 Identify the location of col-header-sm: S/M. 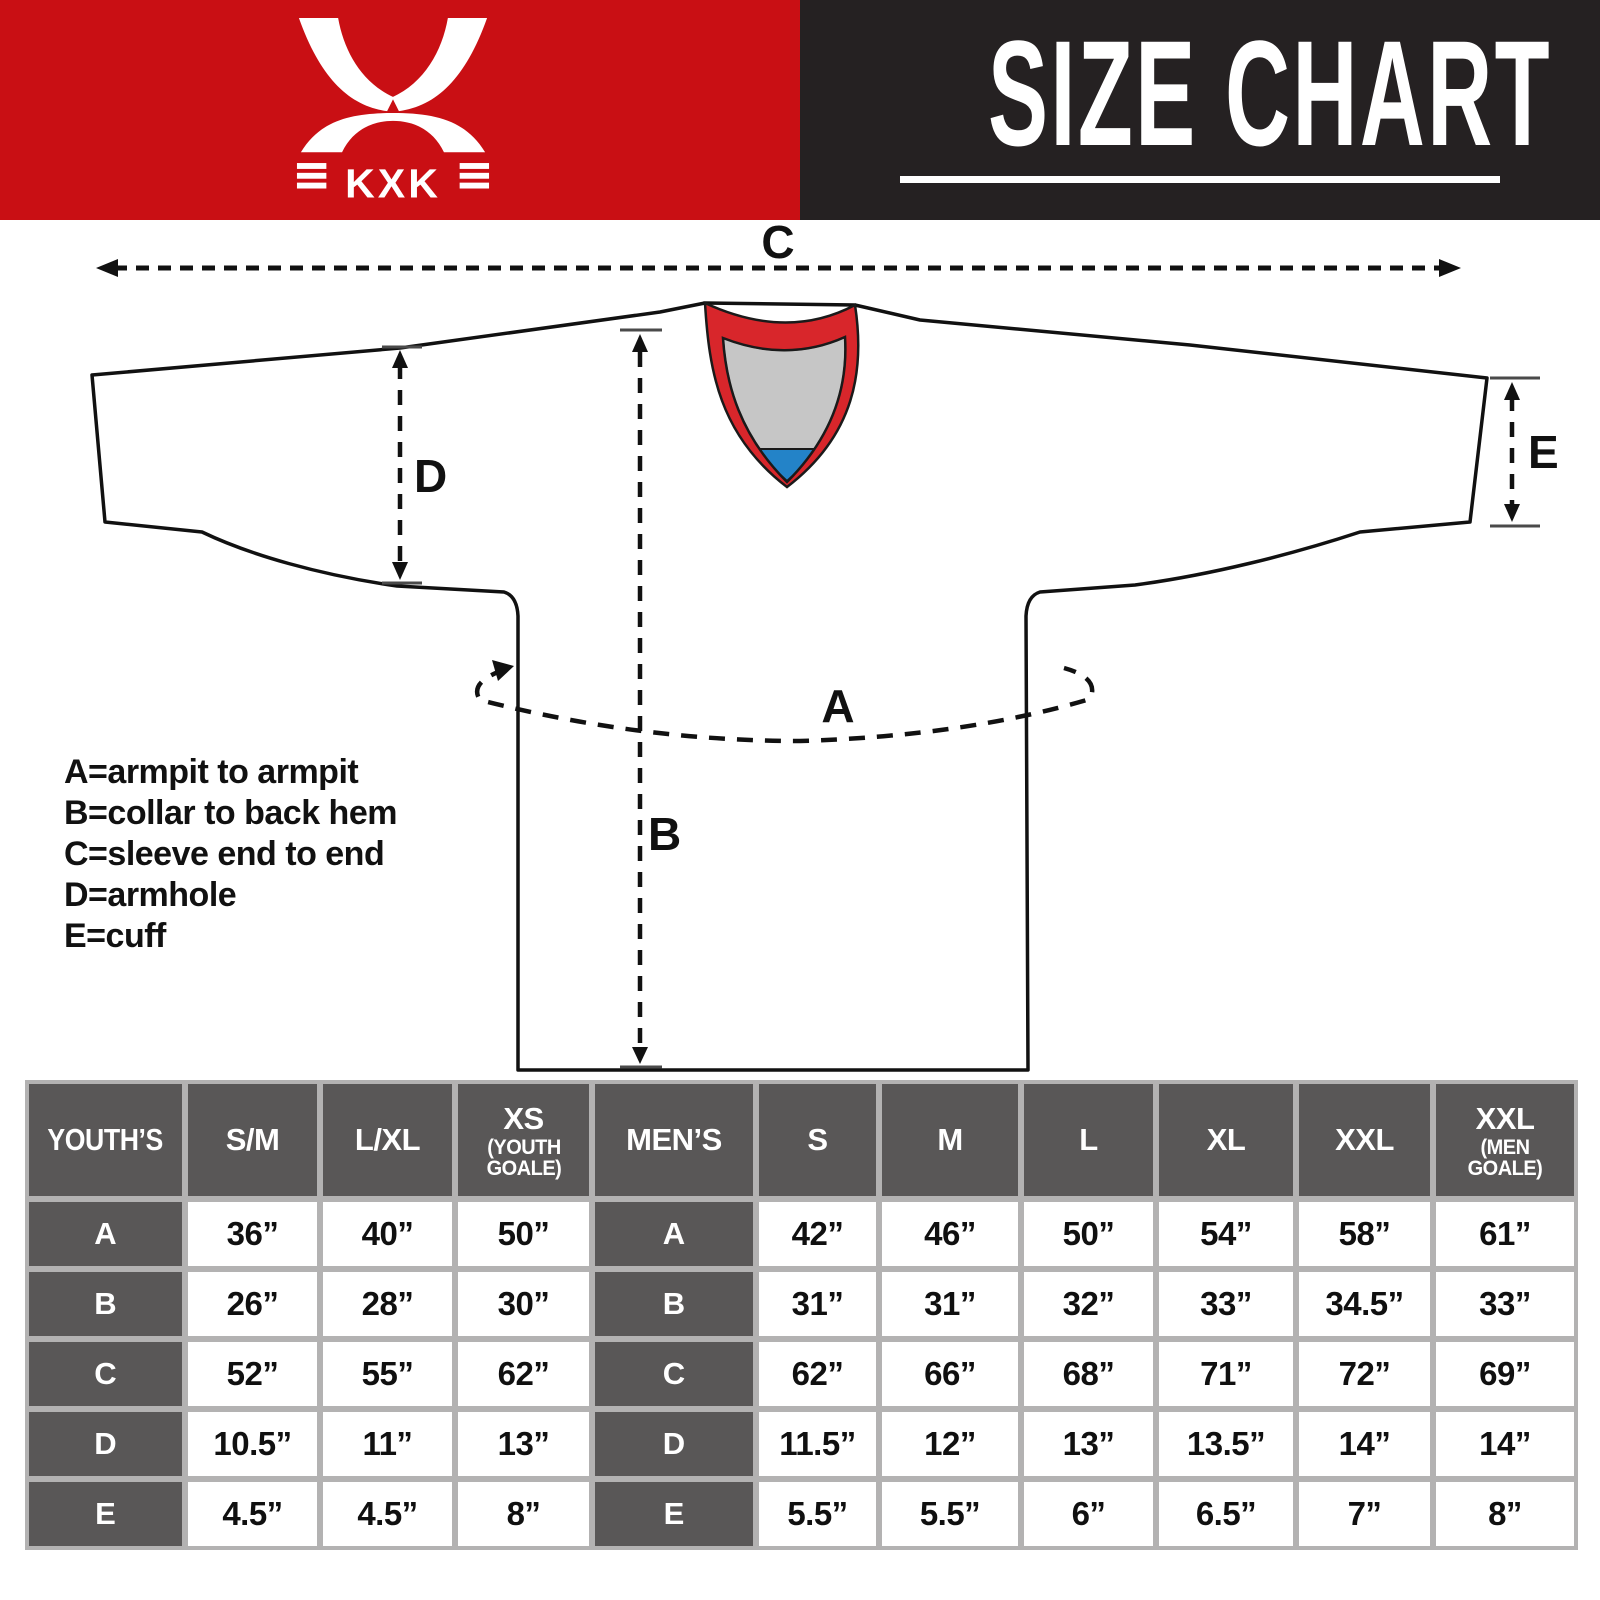
(252, 1140).